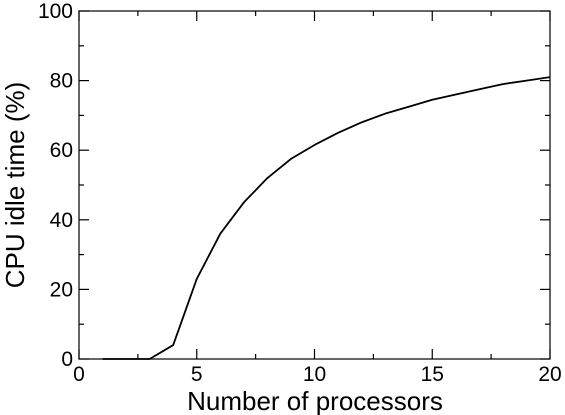  I want to click on y-tick-label: 80, so click(61, 81).